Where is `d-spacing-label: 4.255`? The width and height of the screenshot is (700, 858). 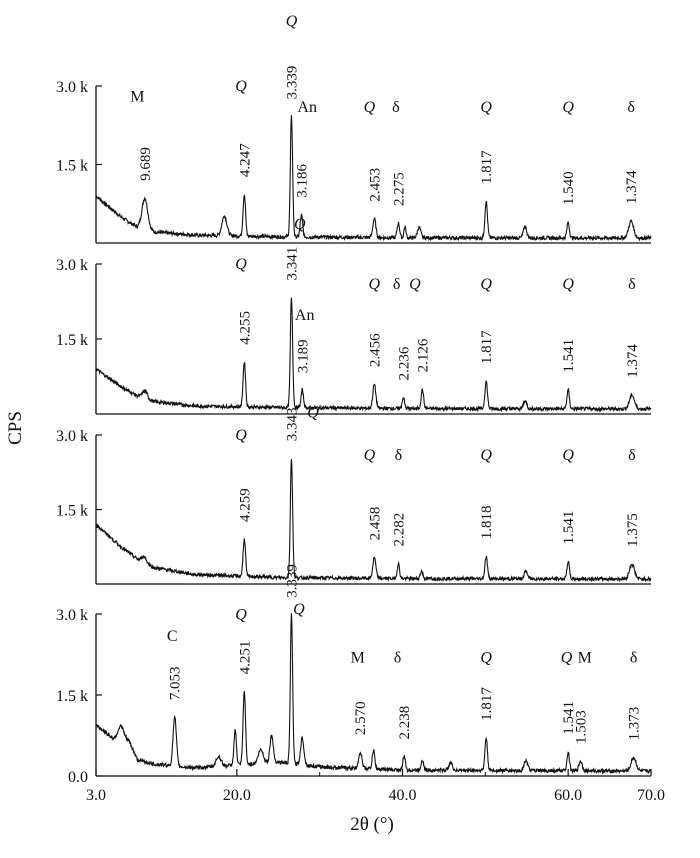 d-spacing-label: 4.255 is located at coordinates (245, 328).